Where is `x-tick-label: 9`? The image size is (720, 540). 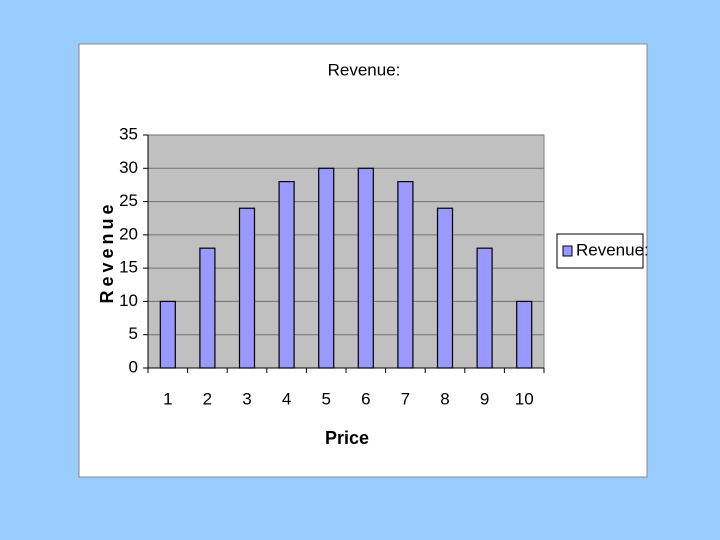
x-tick-label: 9 is located at coordinates (484, 398).